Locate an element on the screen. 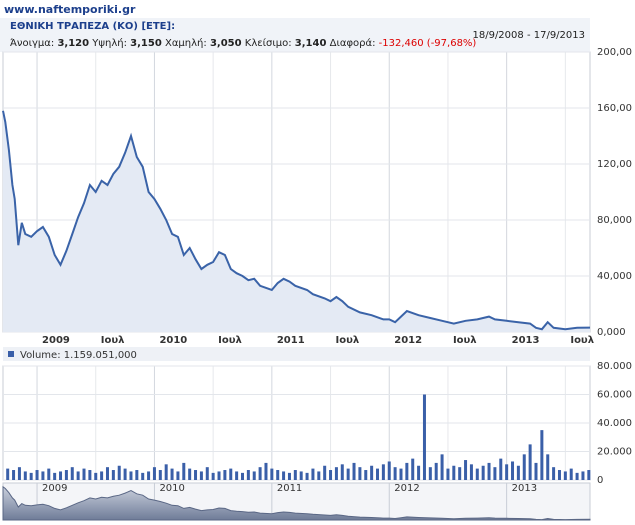 The width and height of the screenshot is (635, 525). site-name: www.naftemporiki.gr is located at coordinates (70, 9).